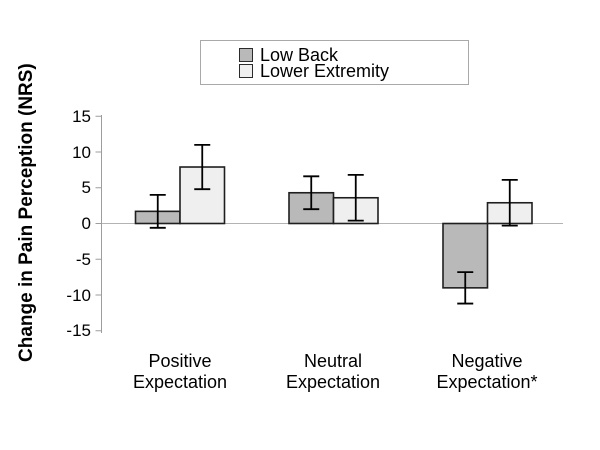 The image size is (600, 450). I want to click on legend-item-low-back: Low Back, so click(353, 54).